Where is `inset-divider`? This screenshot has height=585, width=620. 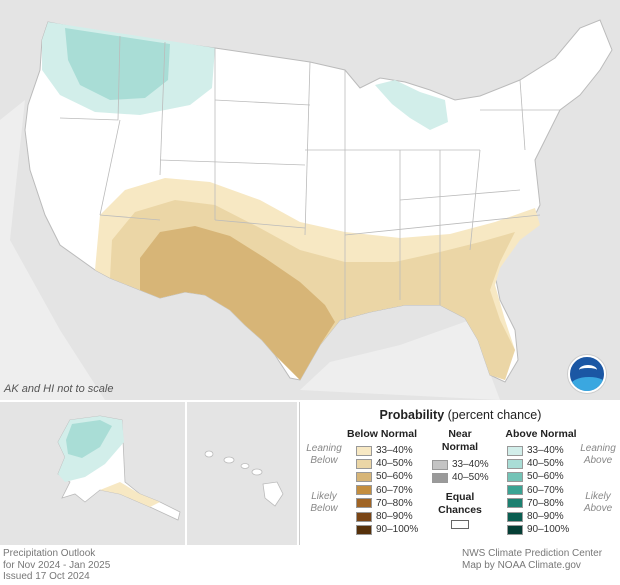
inset-divider is located at coordinates (310, 401).